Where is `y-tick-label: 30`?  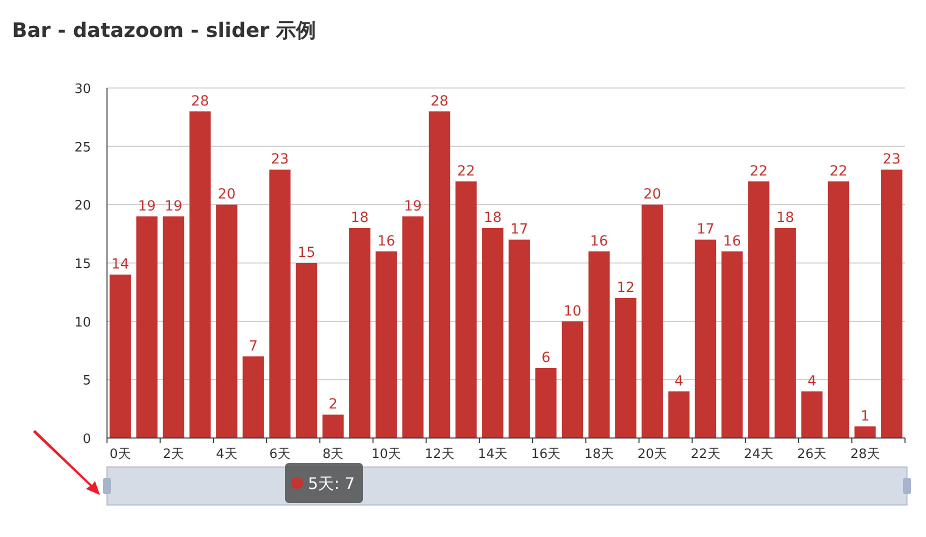
y-tick-label: 30 is located at coordinates (82, 89).